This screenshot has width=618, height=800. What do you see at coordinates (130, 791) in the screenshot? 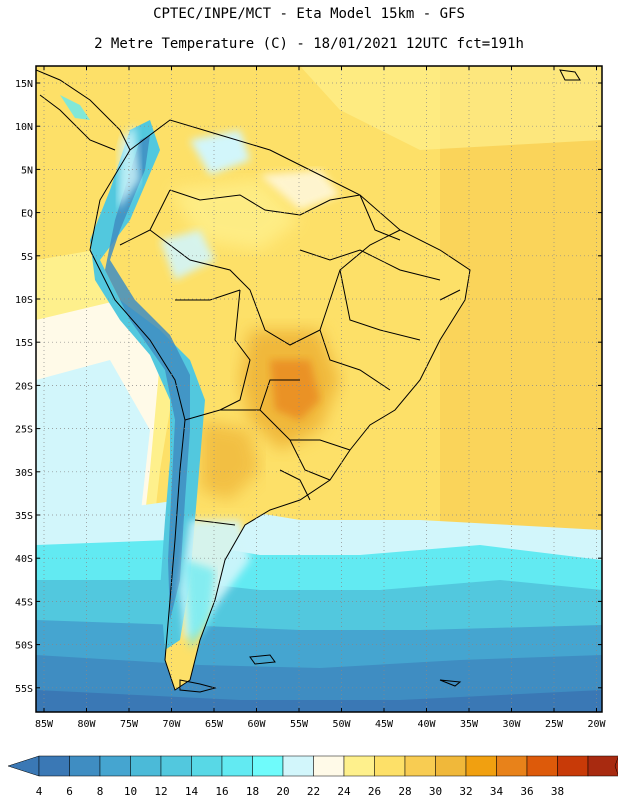
I see `colorbar-label: 10` at bounding box center [130, 791].